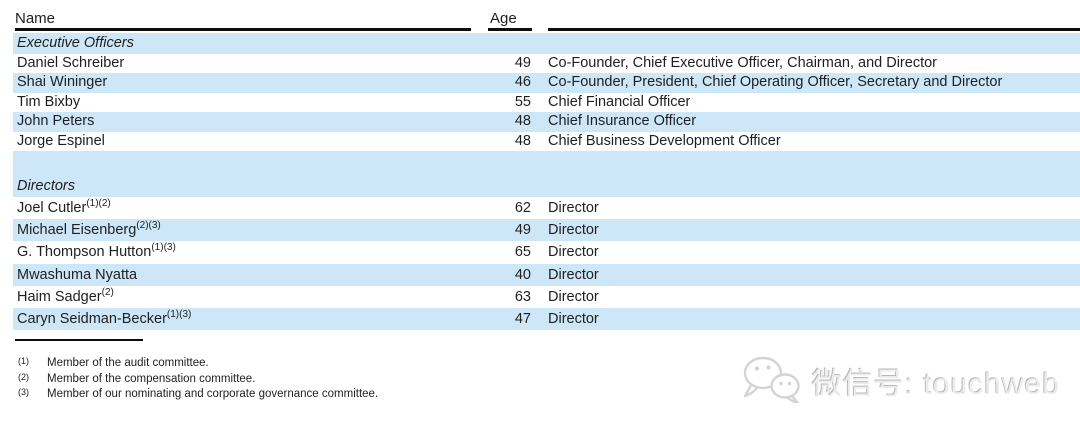 Image resolution: width=1080 pixels, height=422 pixels. Describe the element at coordinates (61, 140) in the screenshot. I see `person-name: Jorge Espinel` at that location.